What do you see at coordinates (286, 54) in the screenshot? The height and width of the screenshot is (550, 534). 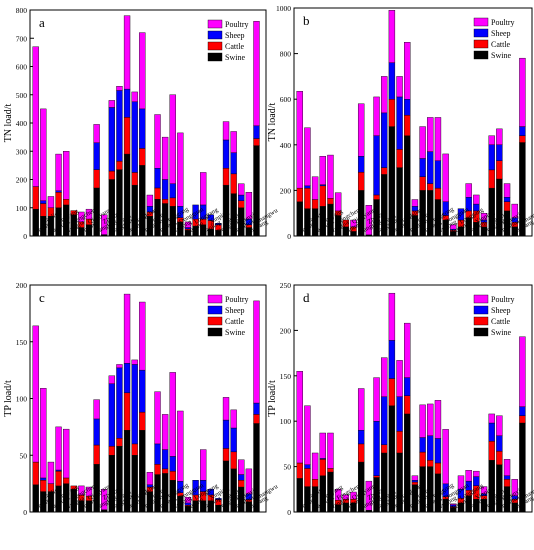 I see `y-tick-label: 800` at bounding box center [286, 54].